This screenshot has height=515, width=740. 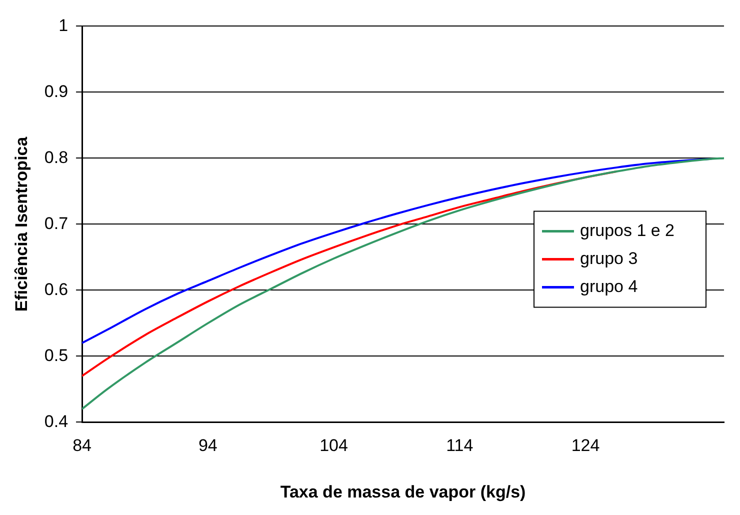 What do you see at coordinates (334, 446) in the screenshot?
I see `x-tick-label: 104` at bounding box center [334, 446].